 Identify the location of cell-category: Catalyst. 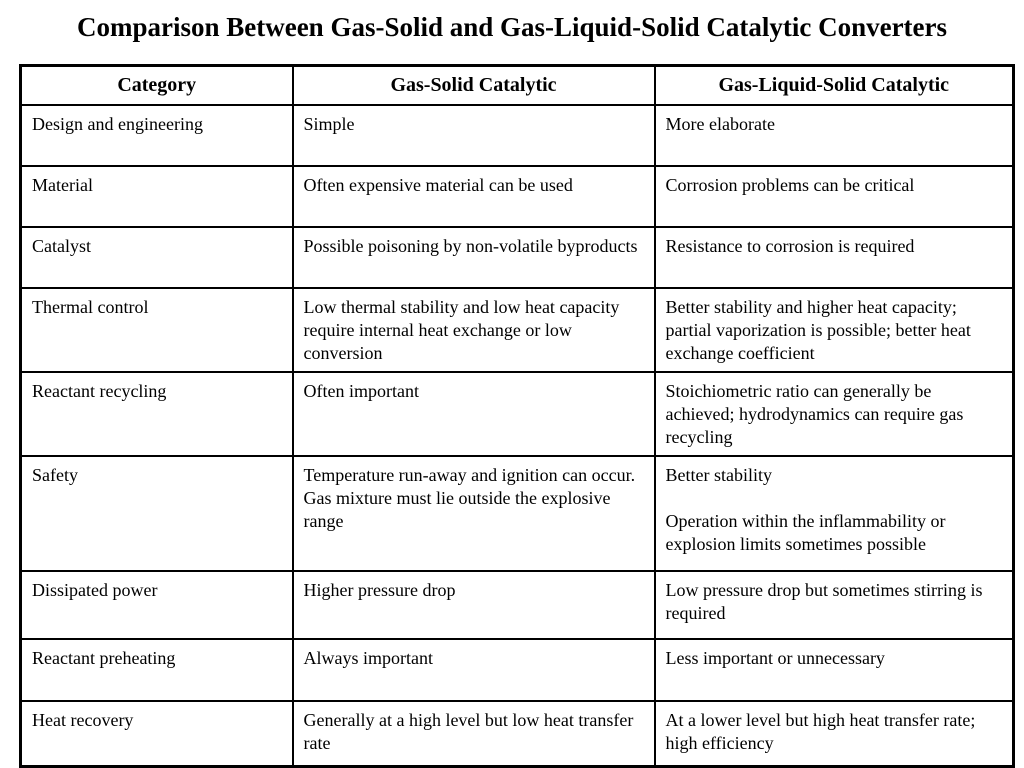
(156, 257).